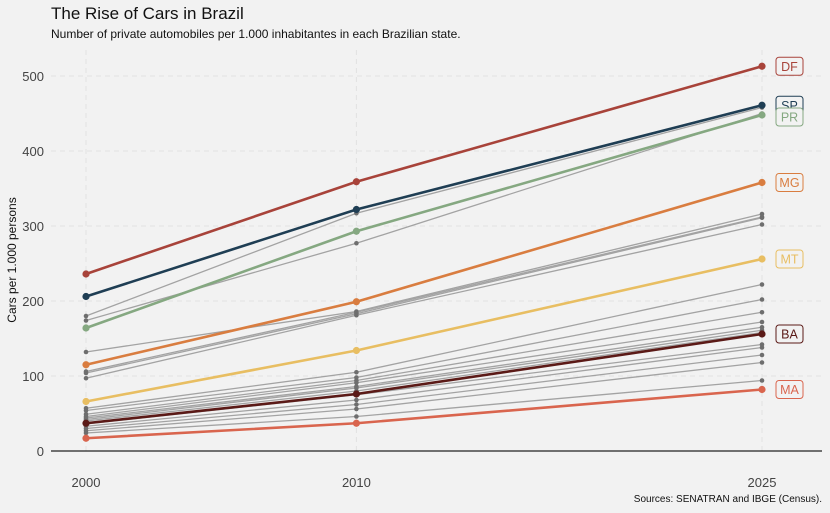 This screenshot has width=830, height=513. I want to click on label-text: MG, so click(789, 183).